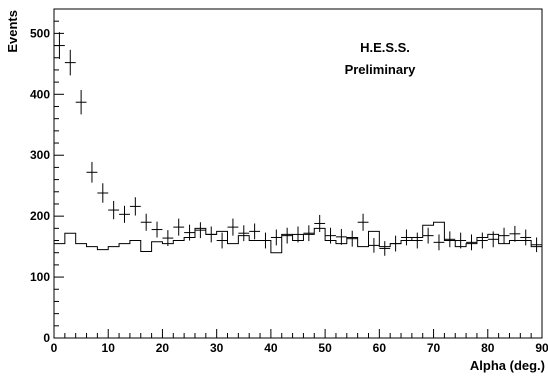 This screenshot has width=548, height=379. I want to click on x-axis-label: Alpha (deg.), so click(507, 365).